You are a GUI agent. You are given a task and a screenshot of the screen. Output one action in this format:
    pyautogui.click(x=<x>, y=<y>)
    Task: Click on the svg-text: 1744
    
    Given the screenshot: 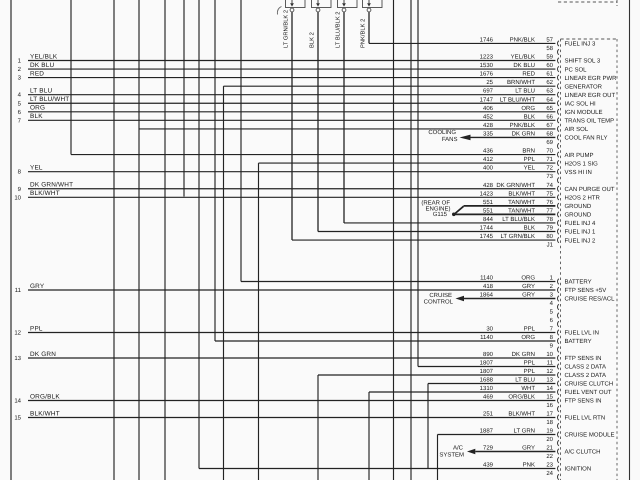 What is the action you would take?
    pyautogui.click(x=487, y=228)
    